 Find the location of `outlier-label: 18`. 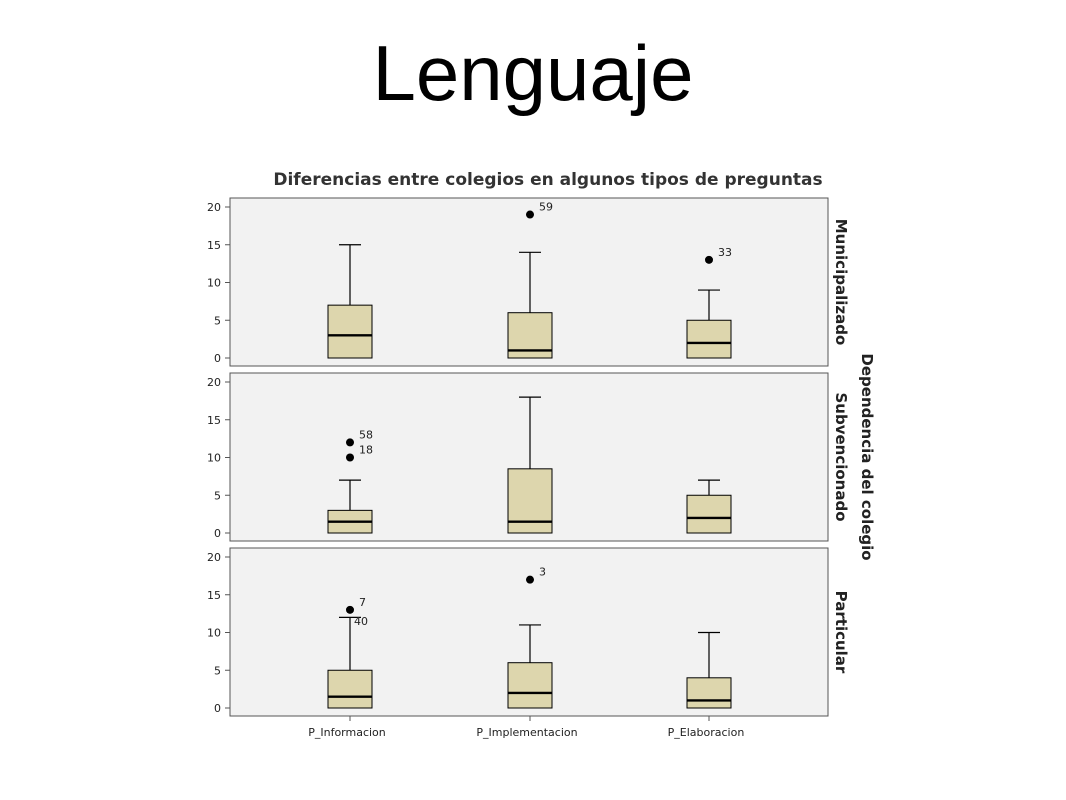

outlier-label: 18 is located at coordinates (366, 450).